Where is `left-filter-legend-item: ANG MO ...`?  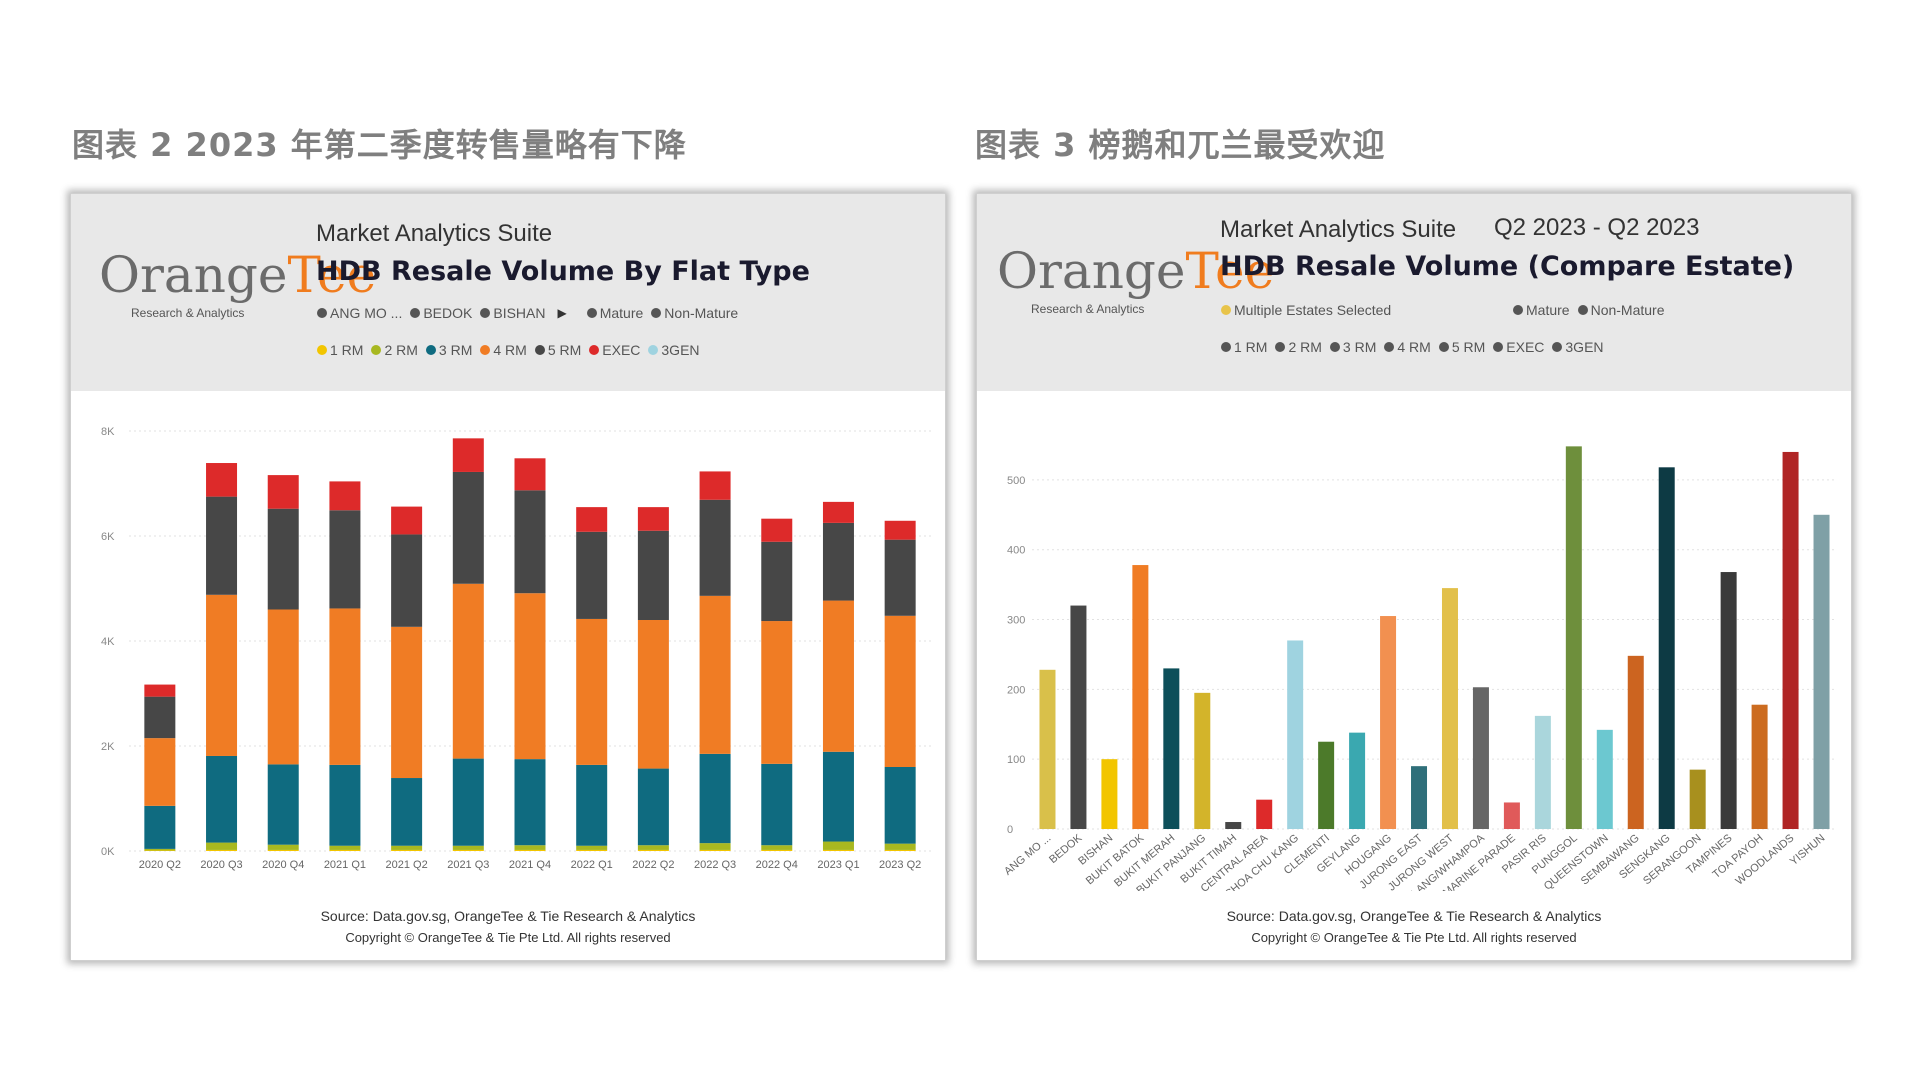
left-filter-legend-item: ANG MO ... is located at coordinates (359, 313).